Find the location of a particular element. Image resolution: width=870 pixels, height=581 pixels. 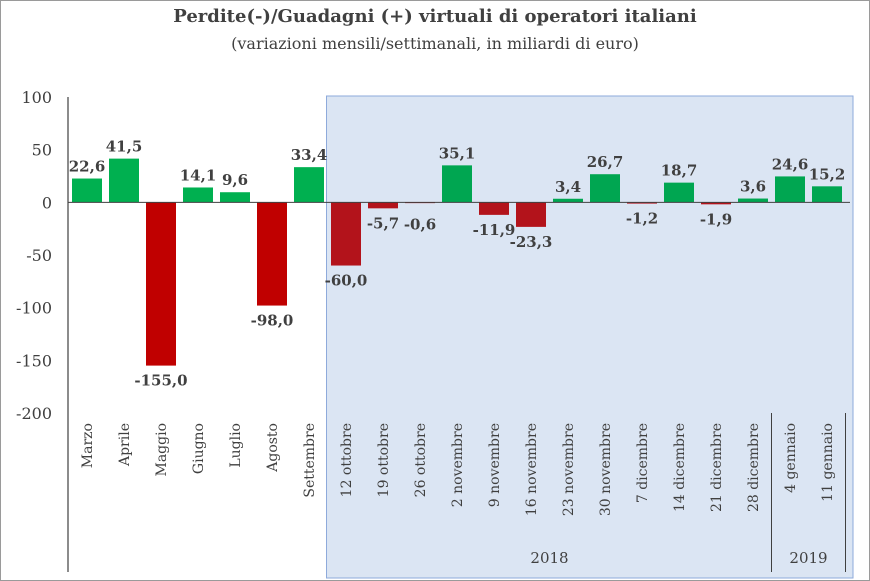

data-label: -11,9 is located at coordinates (494, 230).